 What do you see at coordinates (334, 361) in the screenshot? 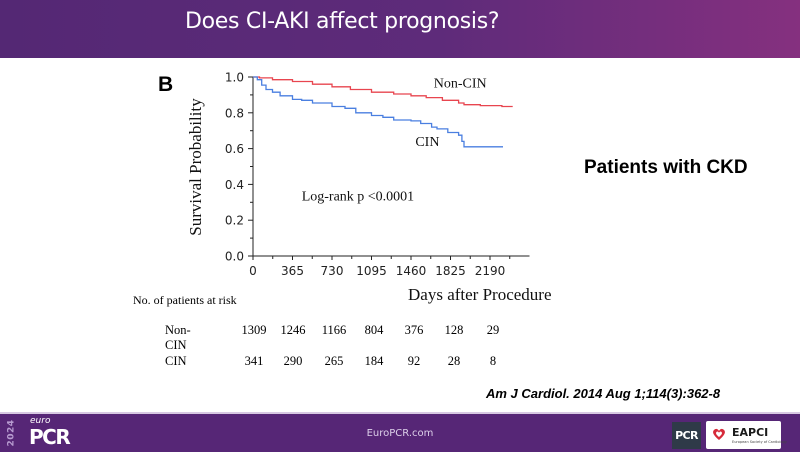
I see `risk-cell: 265` at bounding box center [334, 361].